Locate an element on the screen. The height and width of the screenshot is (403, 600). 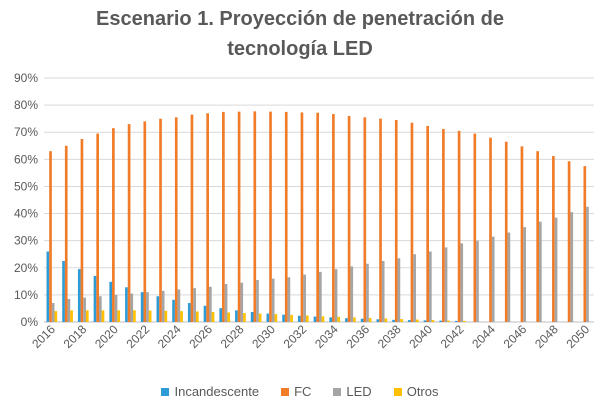
x-tick-label: 2034 is located at coordinates (326, 336).